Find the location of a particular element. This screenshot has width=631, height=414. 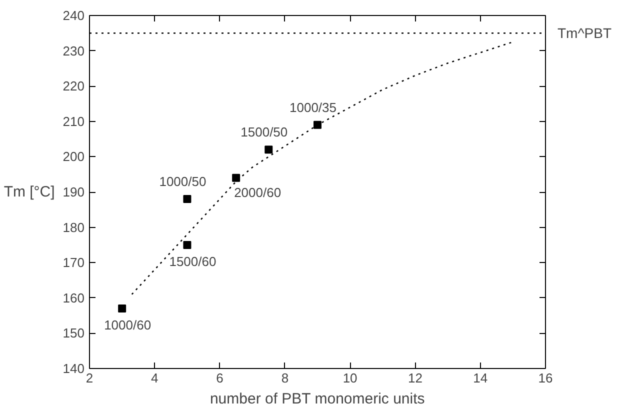

y-axis-title: Tm [°C] is located at coordinates (29, 192).